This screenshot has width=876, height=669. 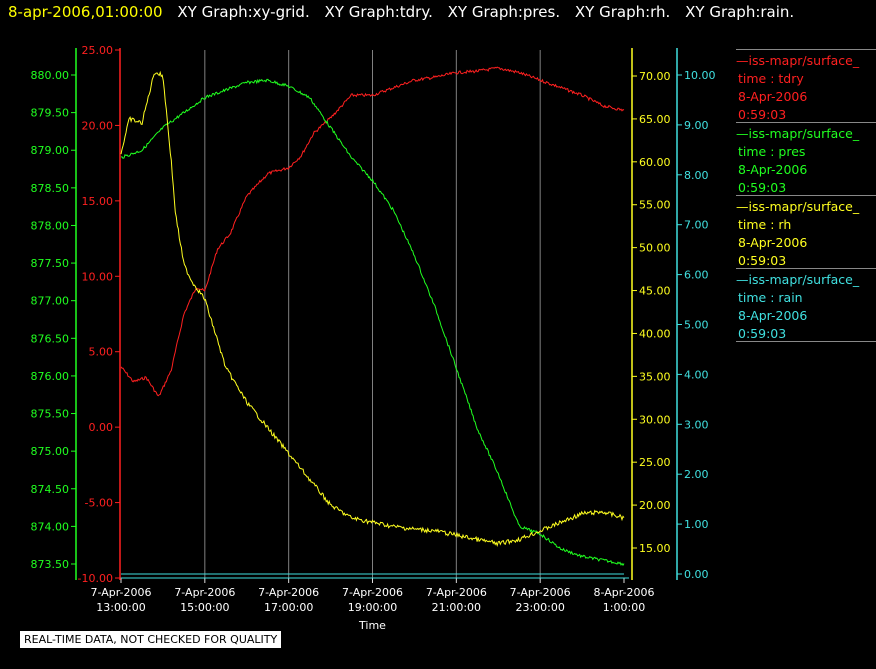 What do you see at coordinates (243, 12) in the screenshot?
I see `title-xy-grid: XY Graph:xy-grid.` at bounding box center [243, 12].